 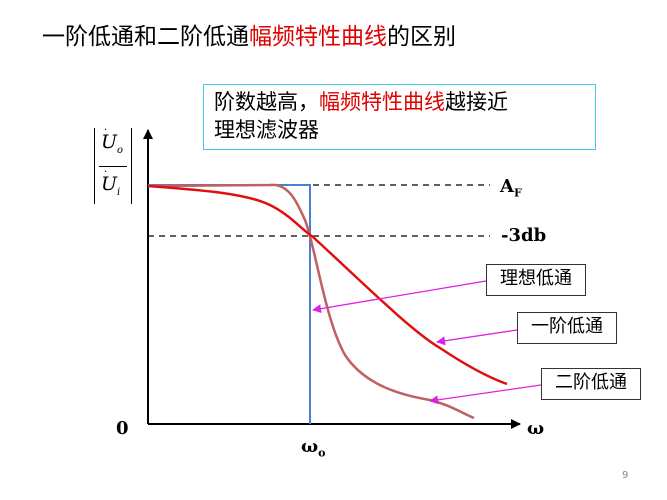 What do you see at coordinates (477, 337) in the screenshot?
I see `first-order-pointer-arrow` at bounding box center [477, 337].